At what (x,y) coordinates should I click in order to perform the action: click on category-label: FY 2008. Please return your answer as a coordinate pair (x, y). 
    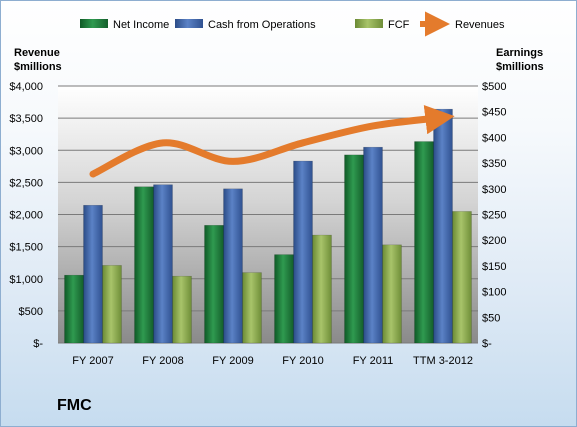
    Looking at the image, I should click on (162, 361).